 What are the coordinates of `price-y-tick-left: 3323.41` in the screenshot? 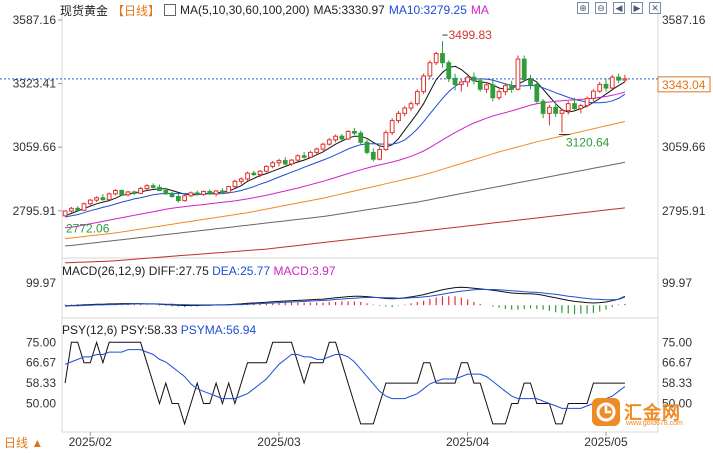 It's located at (35, 84).